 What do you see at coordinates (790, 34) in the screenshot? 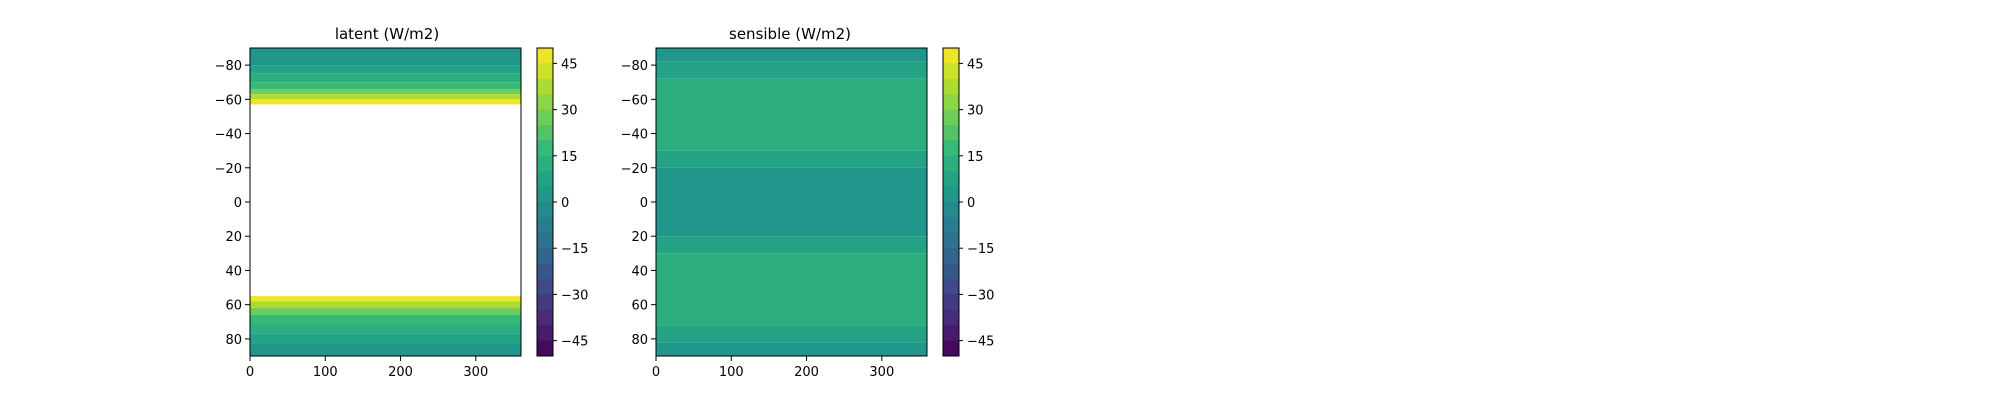
I see `sensible-title: sensible (W/m2)` at bounding box center [790, 34].